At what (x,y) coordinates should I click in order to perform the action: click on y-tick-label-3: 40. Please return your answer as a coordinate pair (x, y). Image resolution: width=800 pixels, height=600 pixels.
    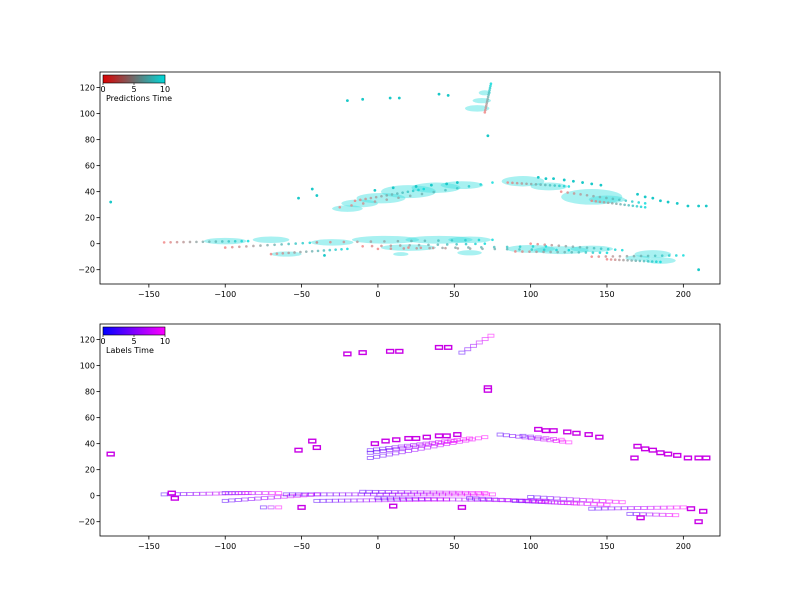
    Looking at the image, I should click on (90, 192).